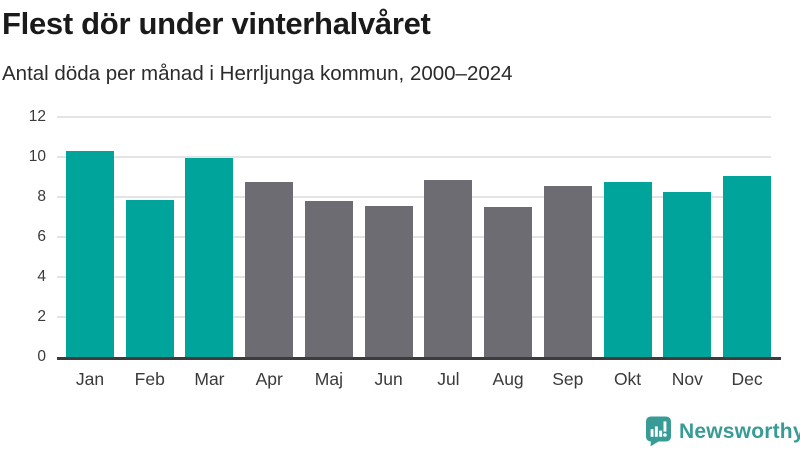  What do you see at coordinates (448, 379) in the screenshot?
I see `x-axis-tick-label: Jul` at bounding box center [448, 379].